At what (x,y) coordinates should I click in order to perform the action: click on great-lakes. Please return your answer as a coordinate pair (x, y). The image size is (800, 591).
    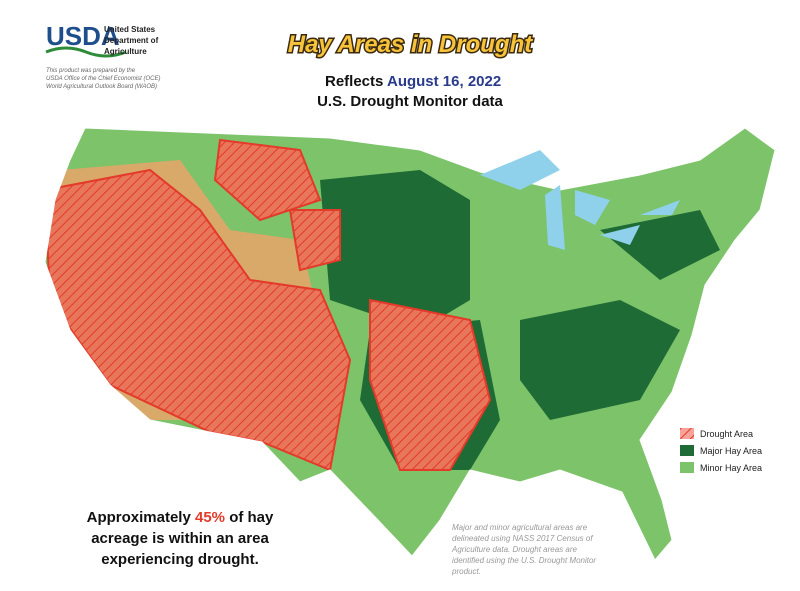
    Looking at the image, I should click on (580, 200).